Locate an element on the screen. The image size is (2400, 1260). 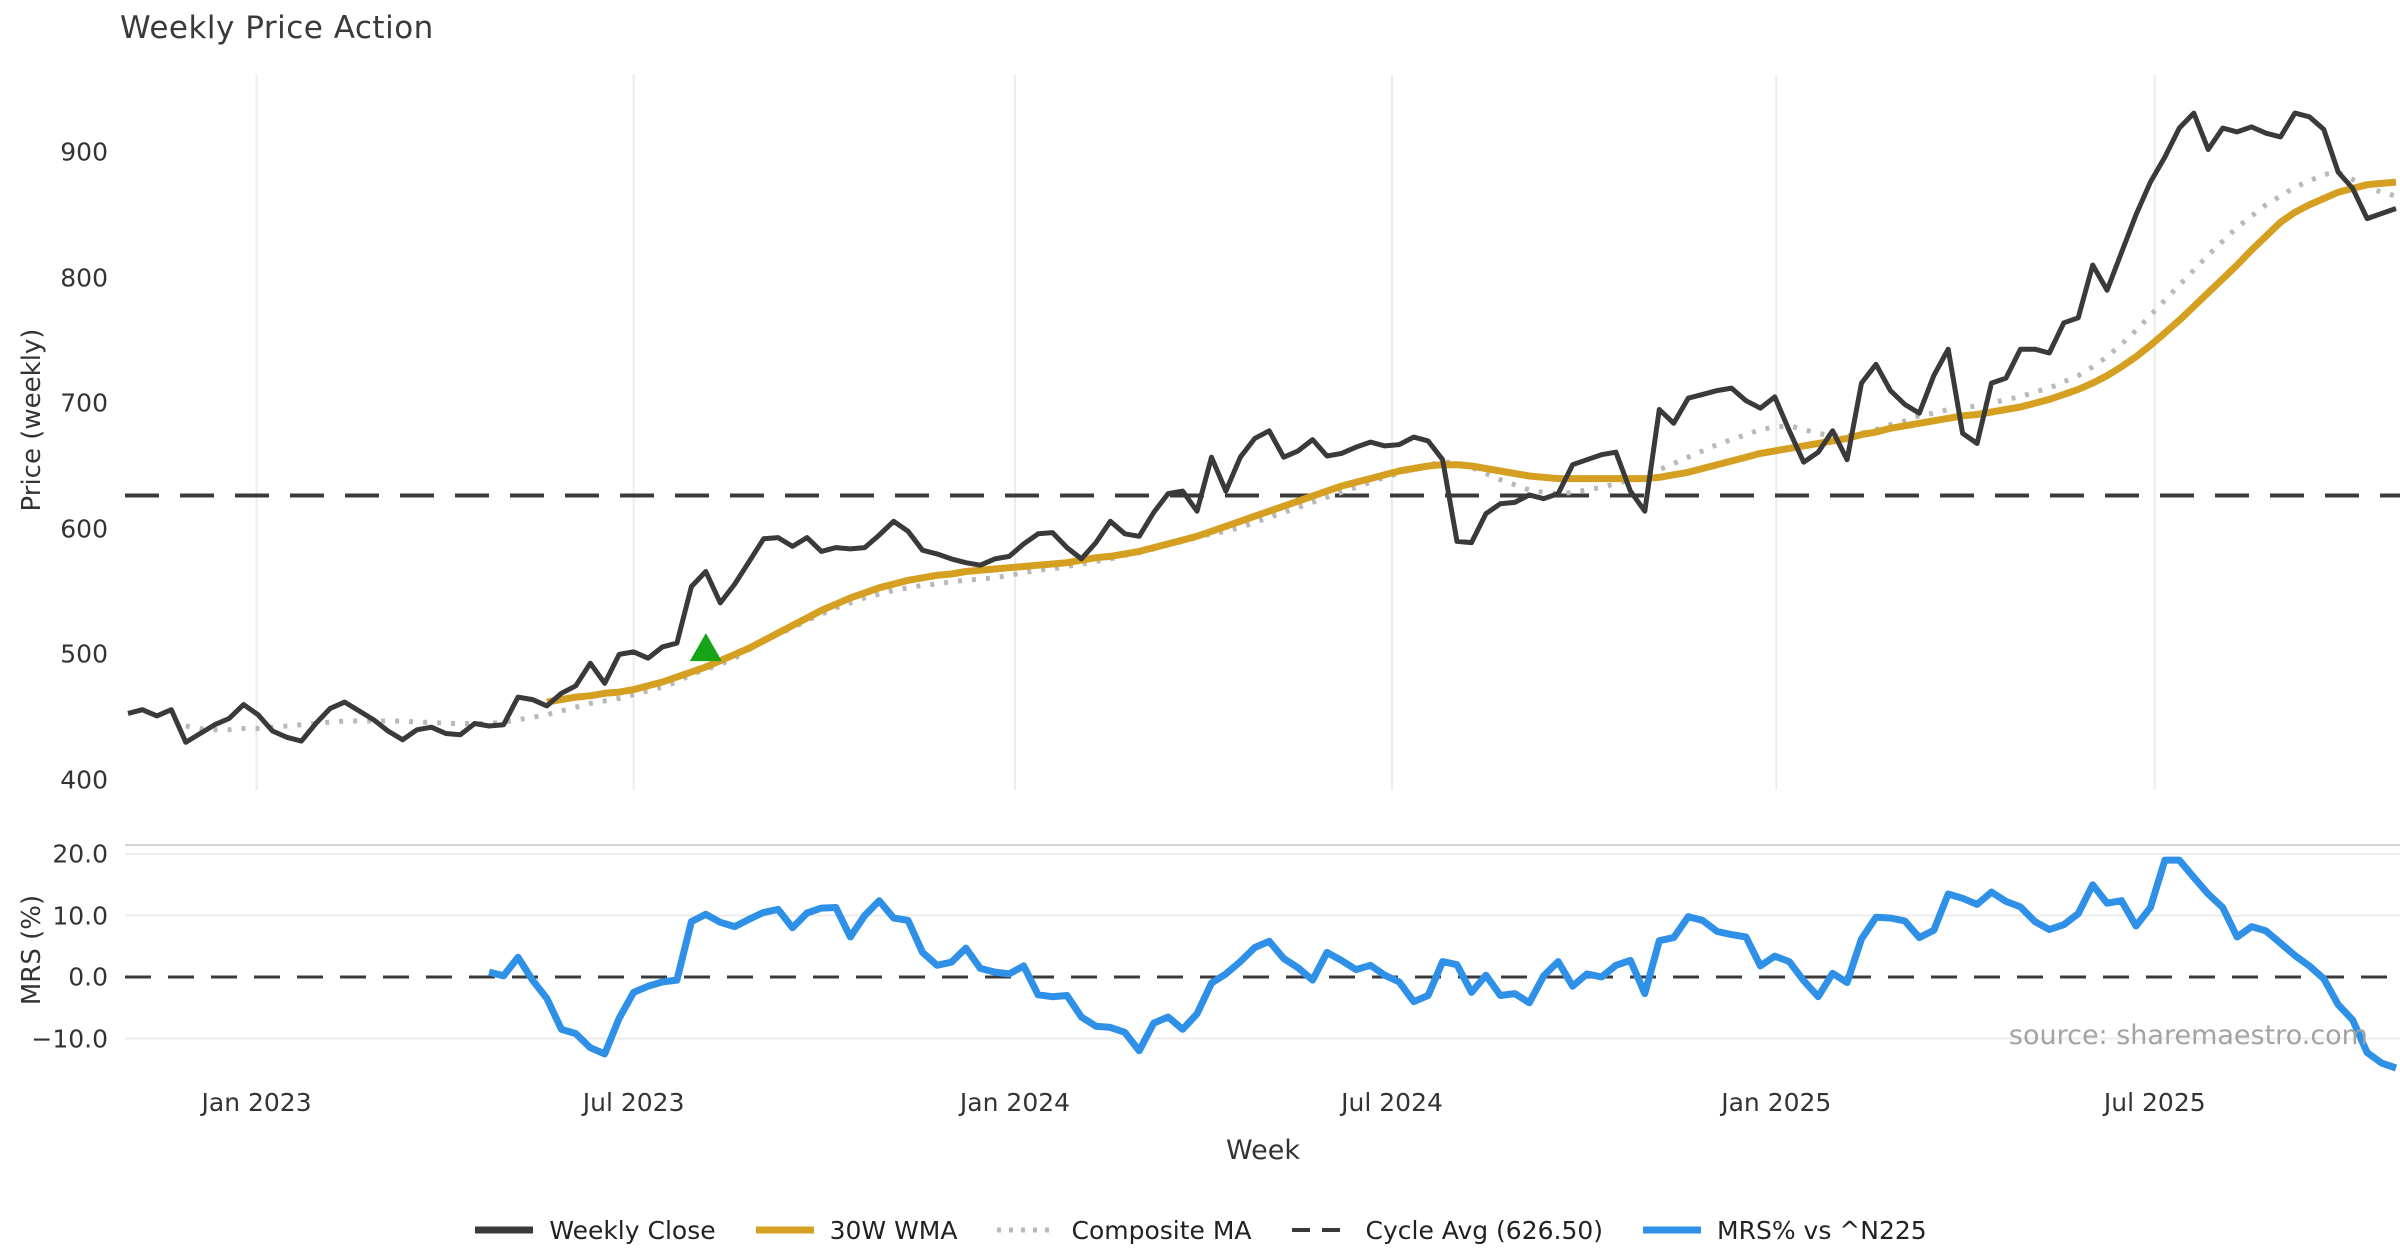
legend-item-weekly-close: Weekly Close is located at coordinates (594, 1230).